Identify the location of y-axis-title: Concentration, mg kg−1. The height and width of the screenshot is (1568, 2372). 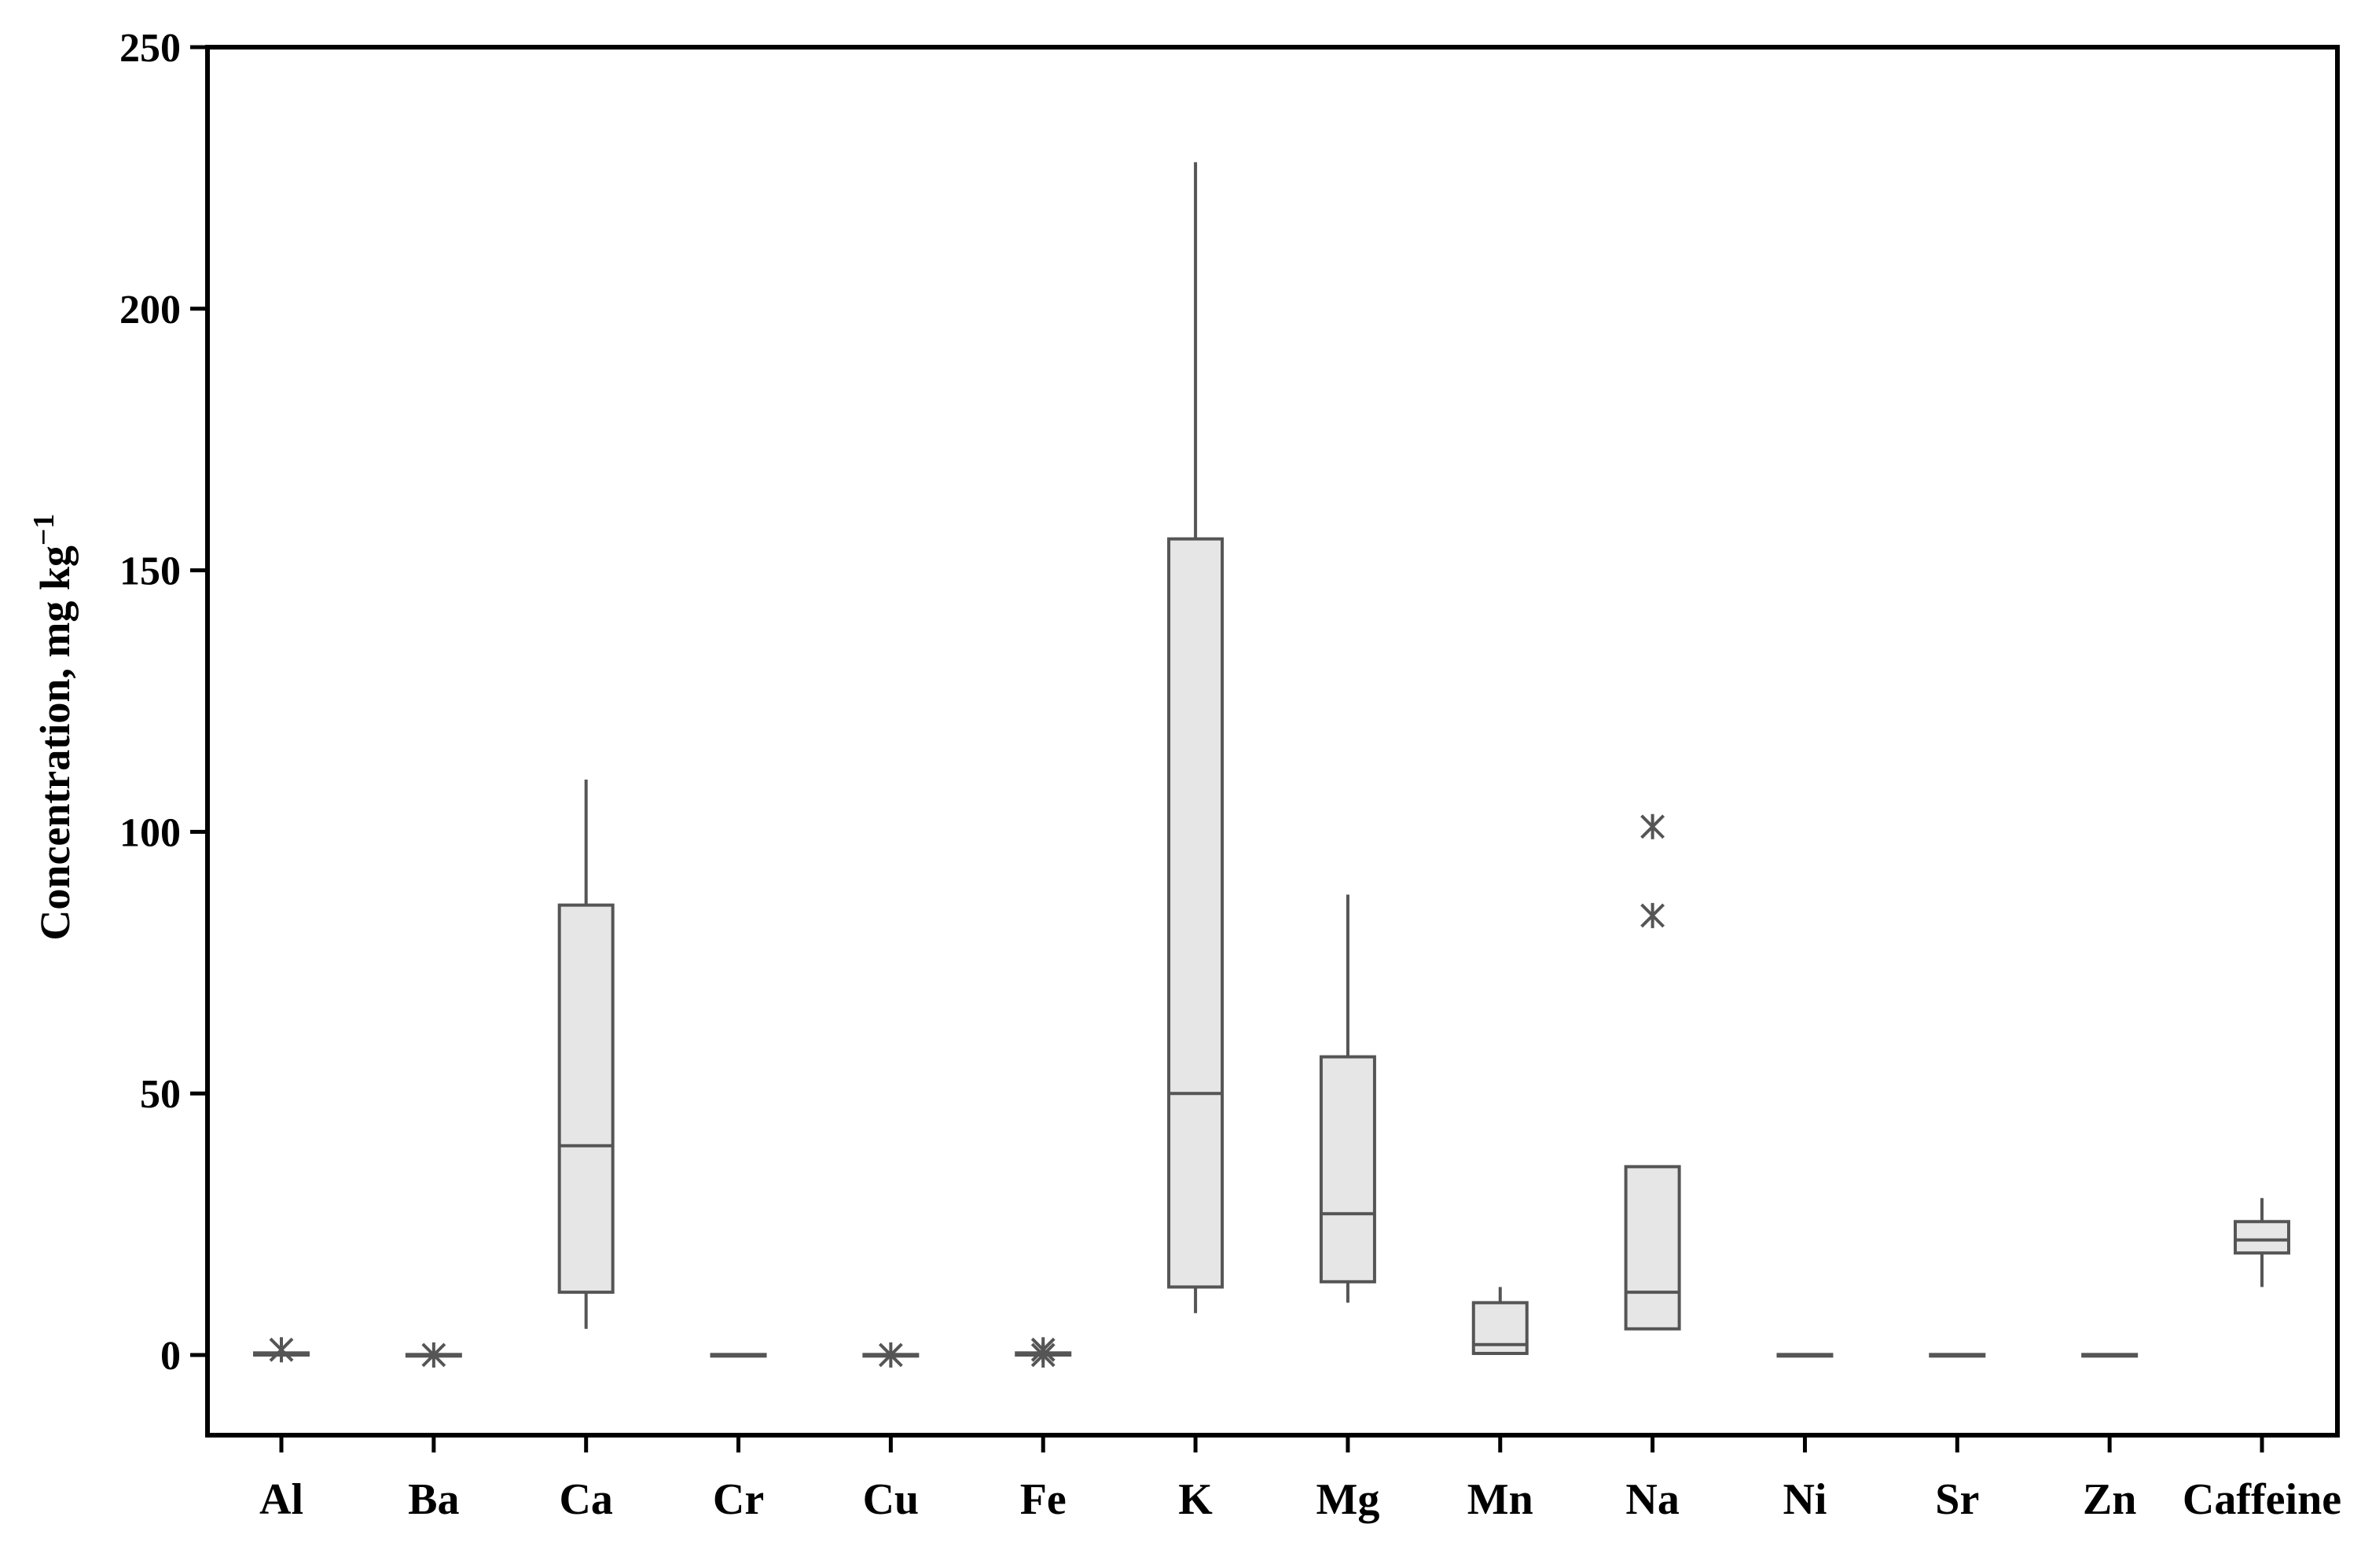
(53, 726).